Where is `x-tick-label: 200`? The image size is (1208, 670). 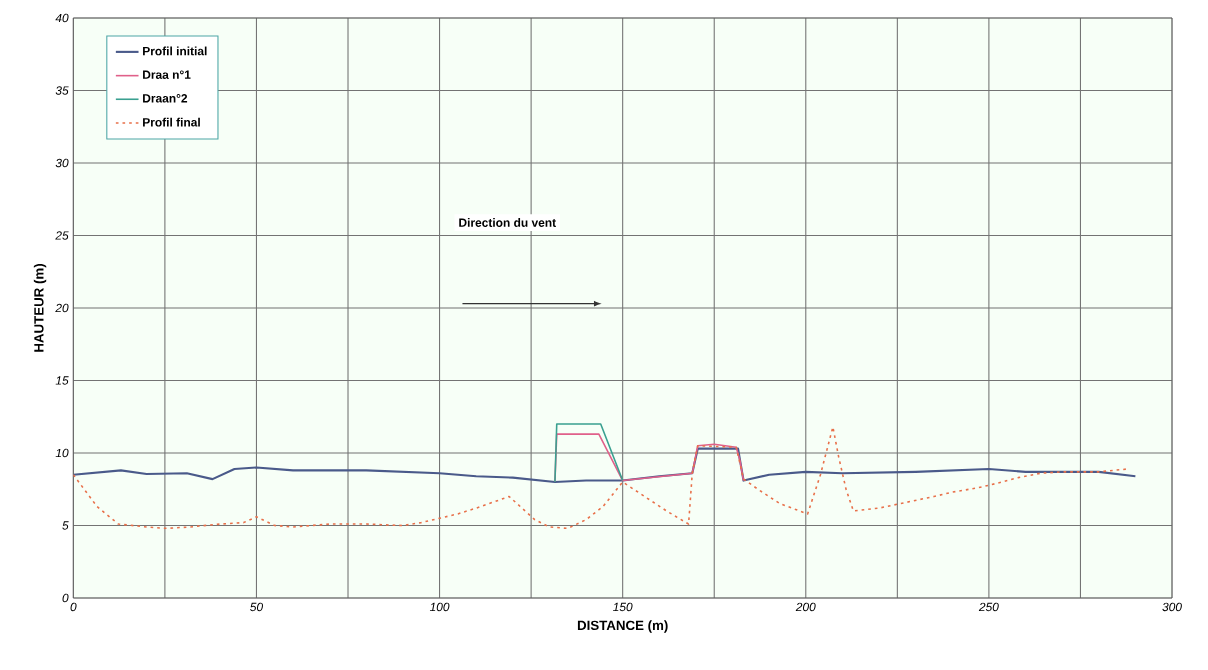 x-tick-label: 200 is located at coordinates (805, 607).